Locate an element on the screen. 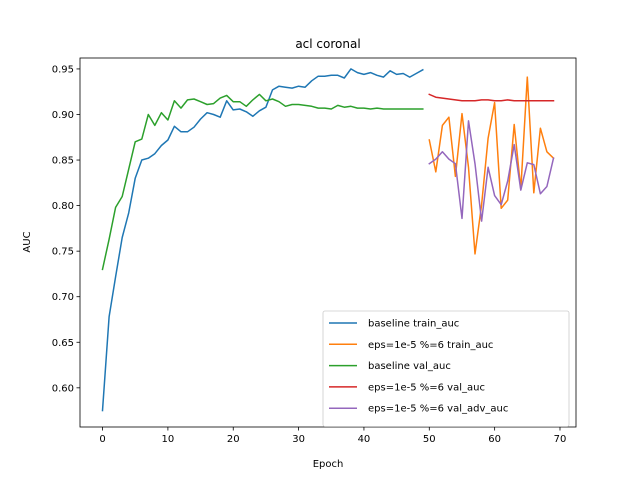 The width and height of the screenshot is (640, 480). legend-label-4: eps=1e-5 %=6 val_auc is located at coordinates (426, 387).